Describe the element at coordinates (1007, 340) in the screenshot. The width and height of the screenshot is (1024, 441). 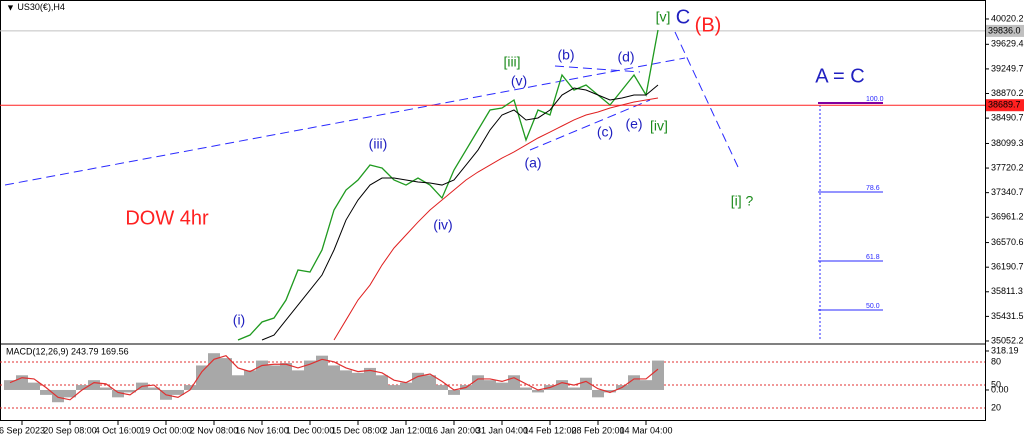
I see `y-tick-label: 35052.2` at that location.